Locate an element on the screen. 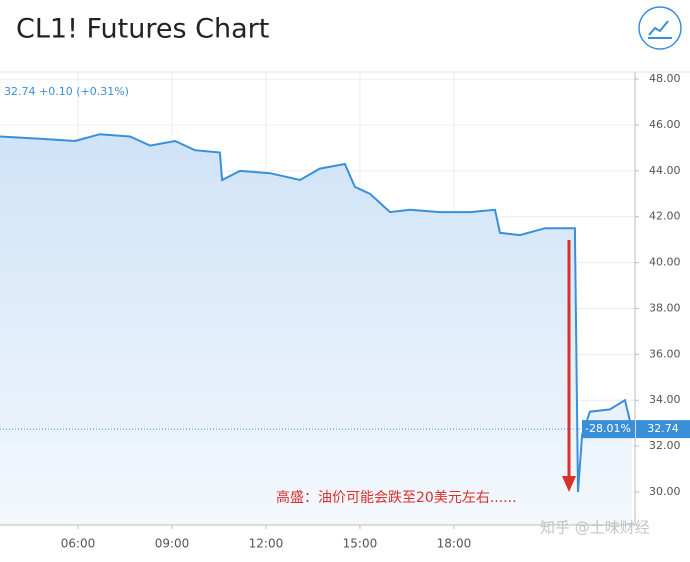 This screenshot has height=562, width=690. y-tick-label: 42.00 is located at coordinates (665, 216).